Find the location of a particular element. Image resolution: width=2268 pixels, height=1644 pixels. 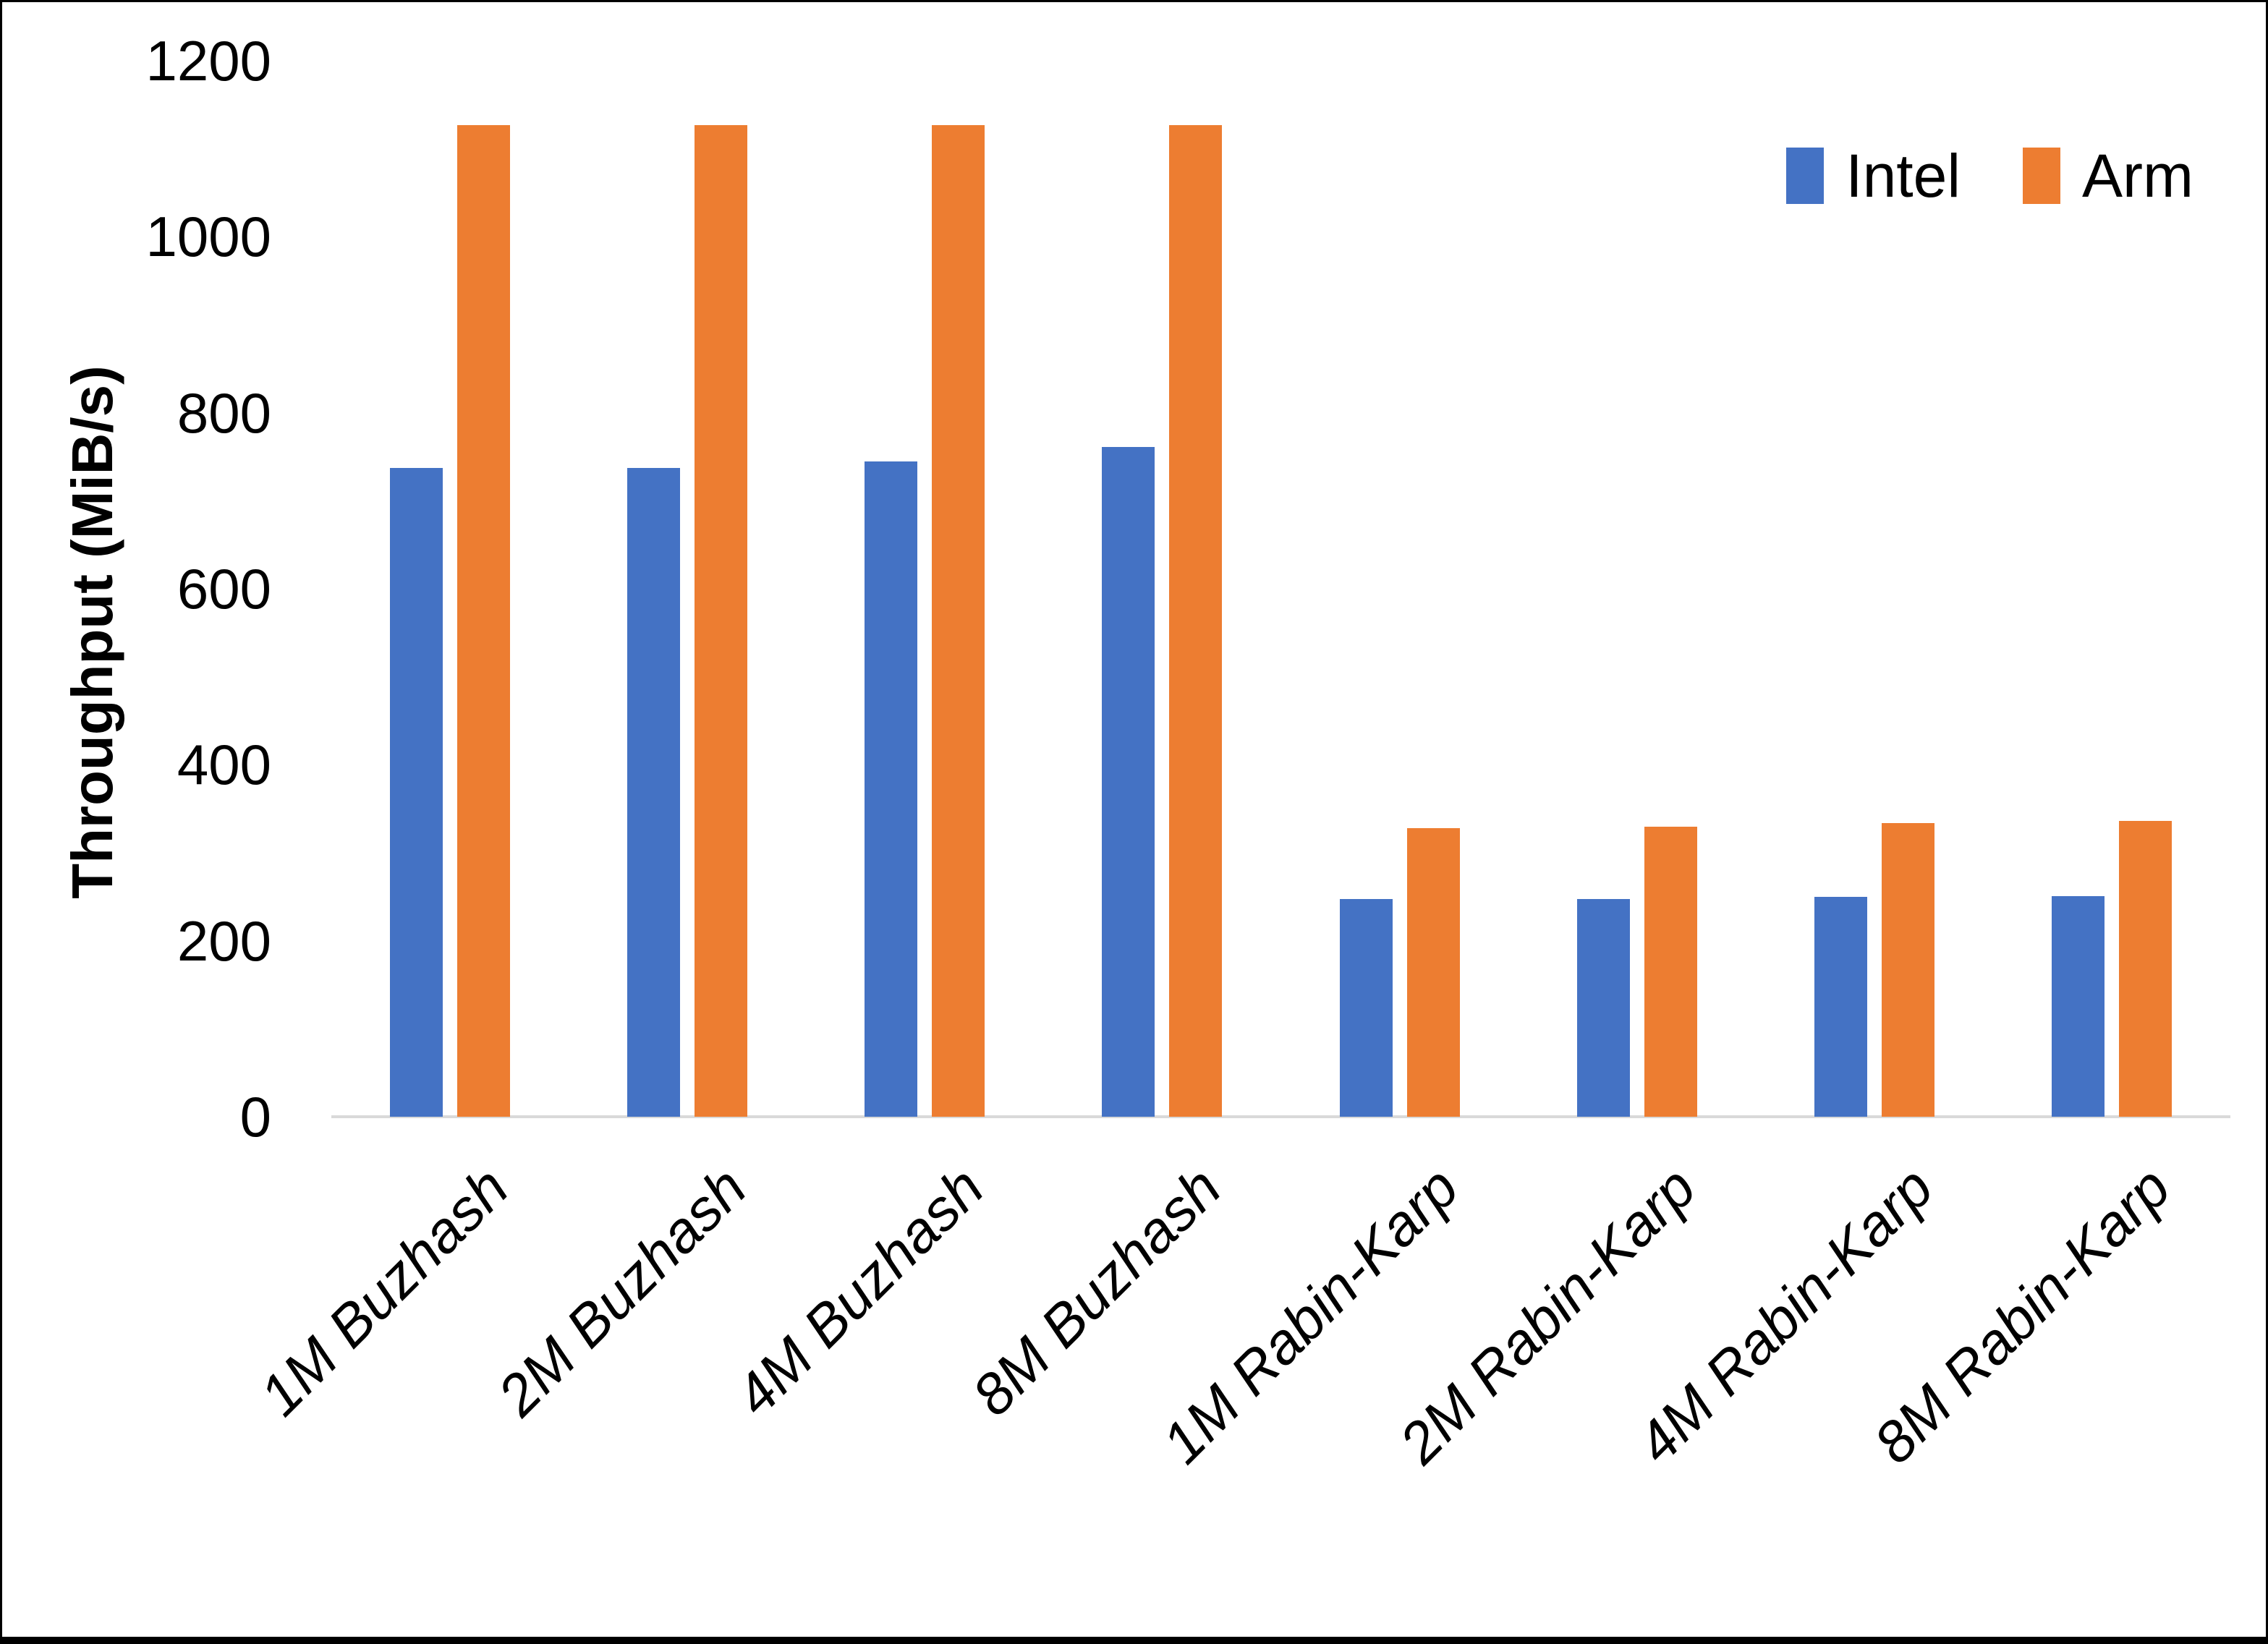

bar-intel-2m-buzhash is located at coordinates (654, 792).